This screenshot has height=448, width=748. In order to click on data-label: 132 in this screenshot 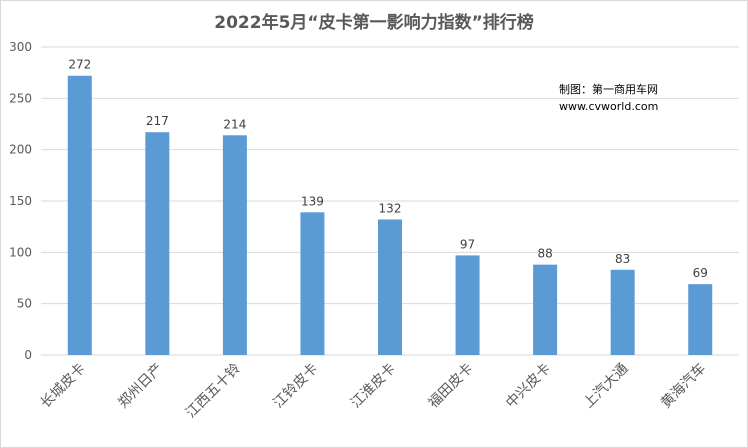, I will do `click(390, 208)`.